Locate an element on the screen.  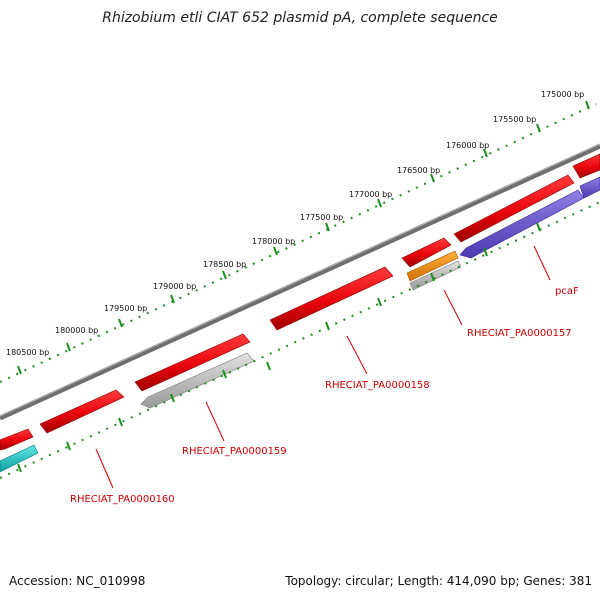
scale-label: 176500 bp is located at coordinates (418, 170).